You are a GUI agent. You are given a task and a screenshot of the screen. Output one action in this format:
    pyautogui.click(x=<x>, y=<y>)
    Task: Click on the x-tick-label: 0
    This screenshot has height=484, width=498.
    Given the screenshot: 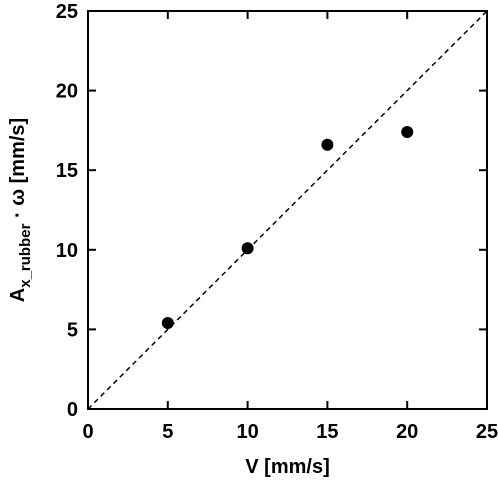 What is the action you would take?
    pyautogui.click(x=87, y=432)
    